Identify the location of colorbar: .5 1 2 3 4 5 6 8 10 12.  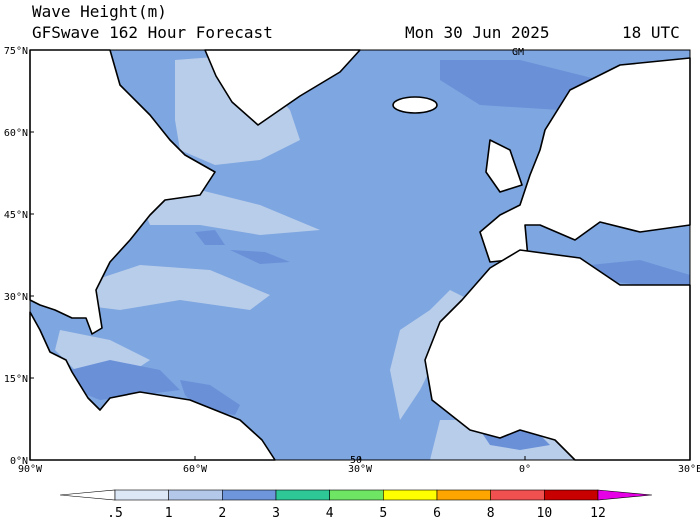
(356, 505).